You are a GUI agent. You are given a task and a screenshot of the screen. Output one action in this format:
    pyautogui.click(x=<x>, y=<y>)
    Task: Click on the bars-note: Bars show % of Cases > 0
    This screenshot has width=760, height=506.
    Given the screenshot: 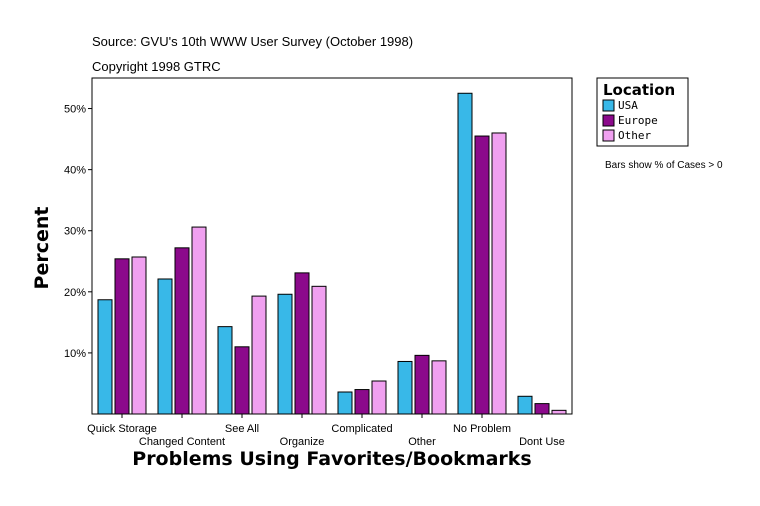 What is the action you would take?
    pyautogui.click(x=664, y=165)
    